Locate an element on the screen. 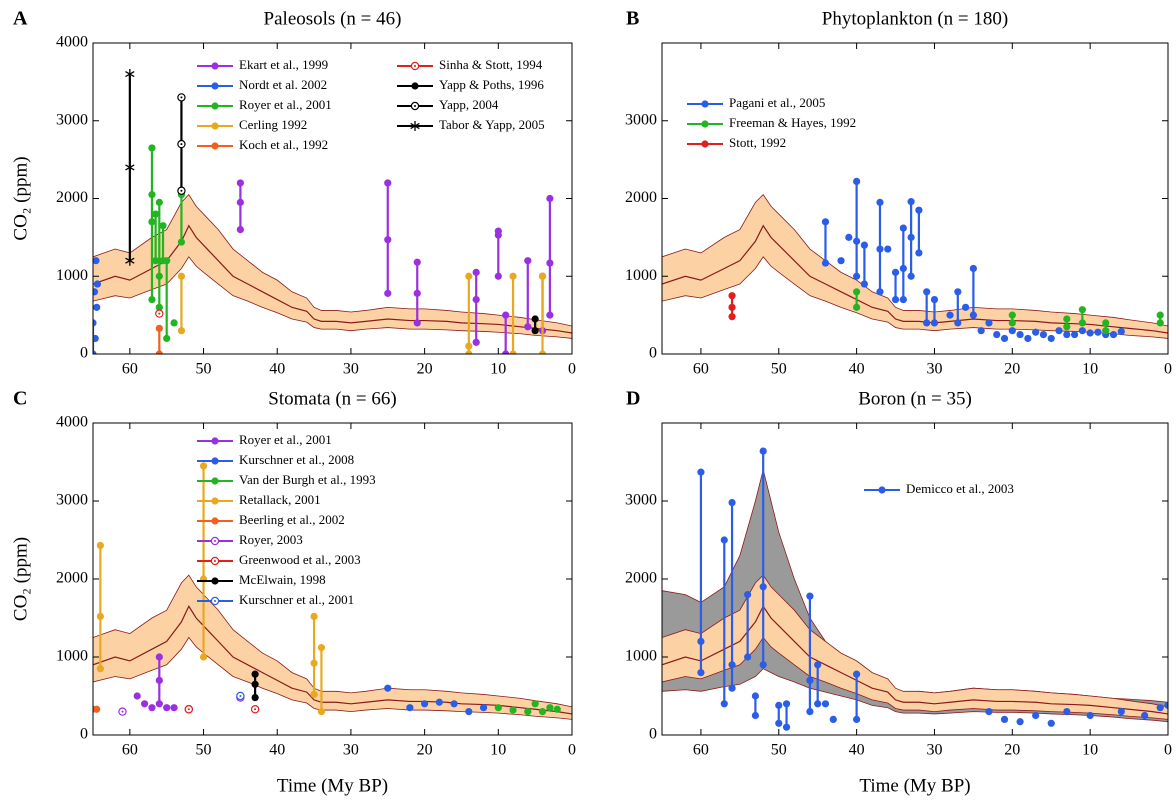 Image resolution: width=1176 pixels, height=800 pixels. x-tick-label: 10 is located at coordinates (1090, 750).